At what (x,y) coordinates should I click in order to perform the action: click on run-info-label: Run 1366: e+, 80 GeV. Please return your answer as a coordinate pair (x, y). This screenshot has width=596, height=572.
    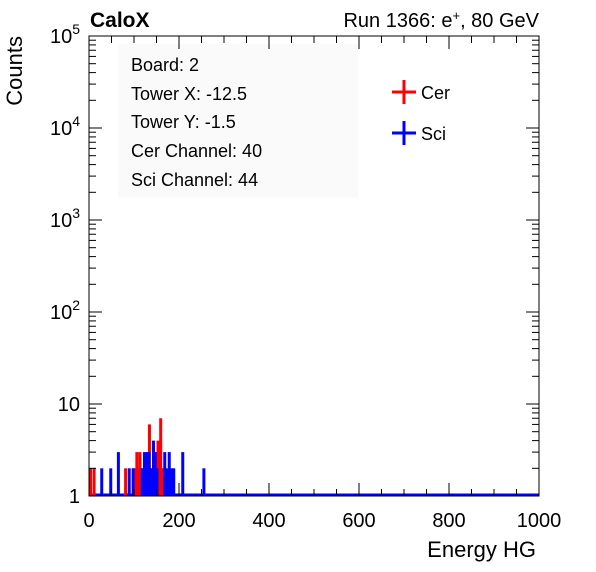
    Looking at the image, I should click on (441, 20).